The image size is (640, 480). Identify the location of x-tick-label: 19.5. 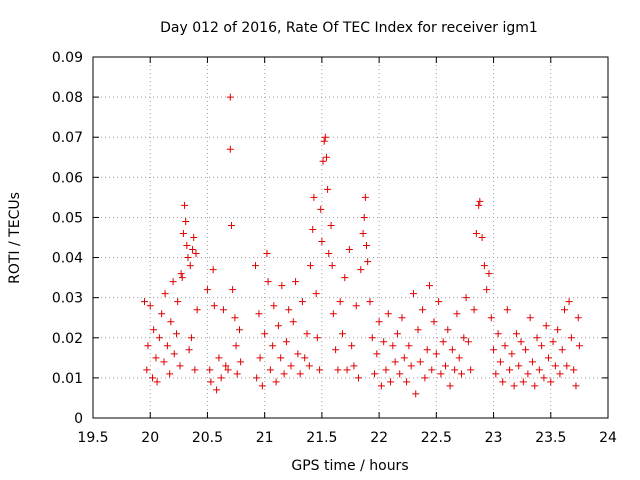
(92, 438).